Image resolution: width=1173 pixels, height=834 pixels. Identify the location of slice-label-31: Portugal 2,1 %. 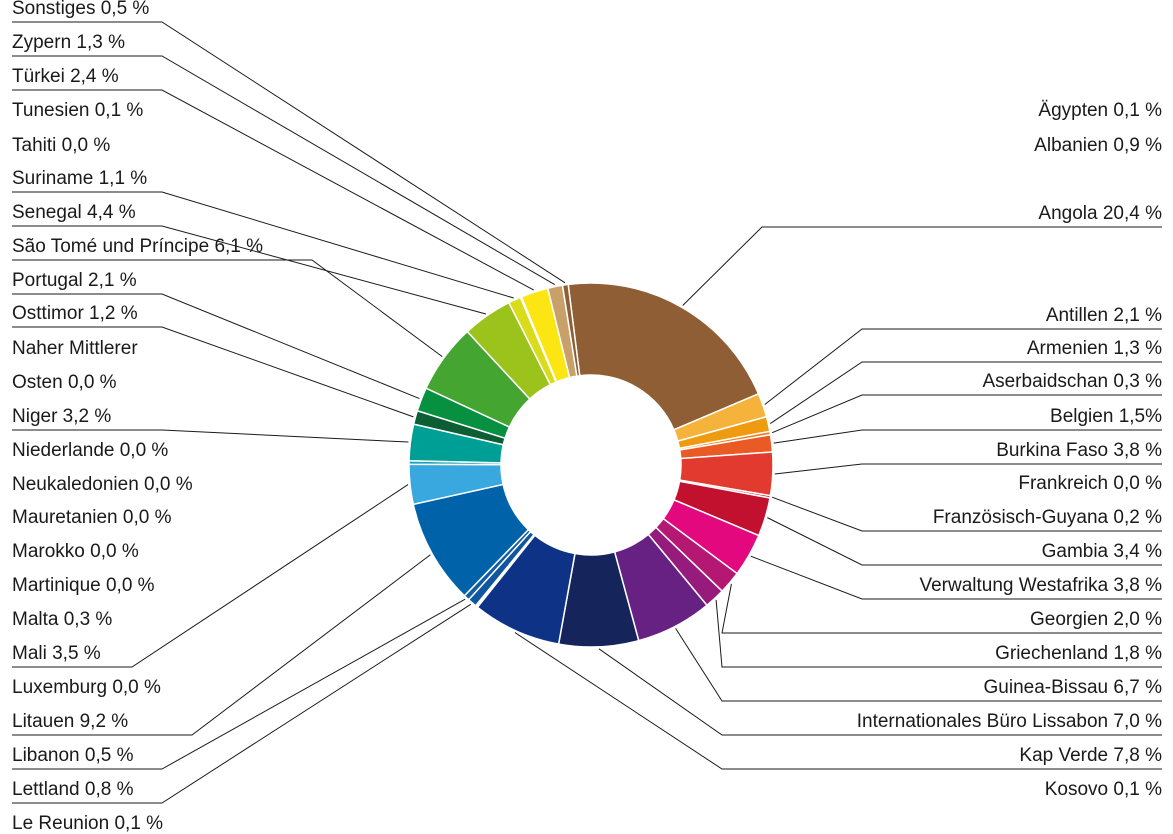
(74, 280).